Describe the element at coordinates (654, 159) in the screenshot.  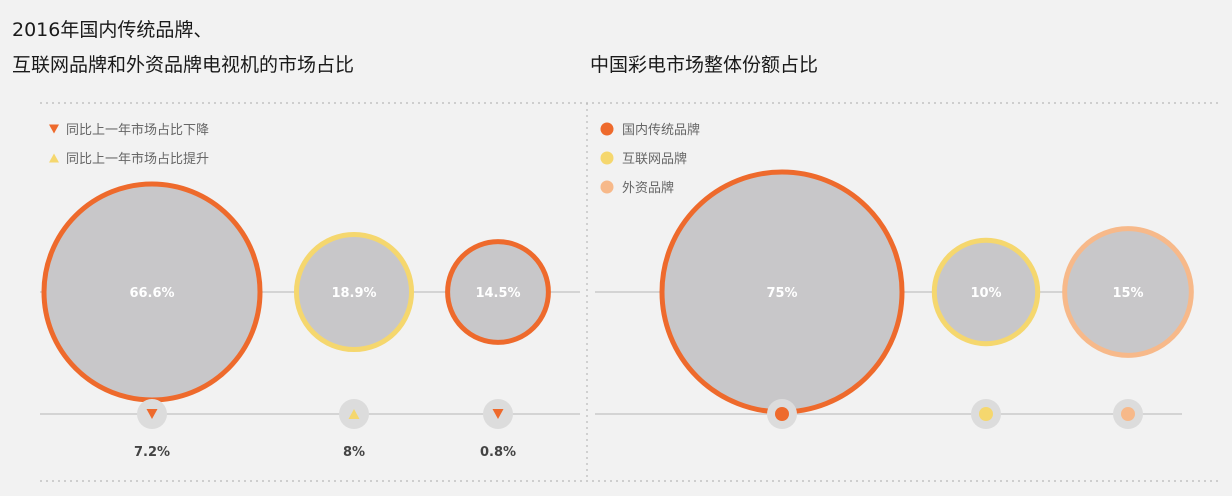
I see `legend-label: 互联网品牌` at that location.